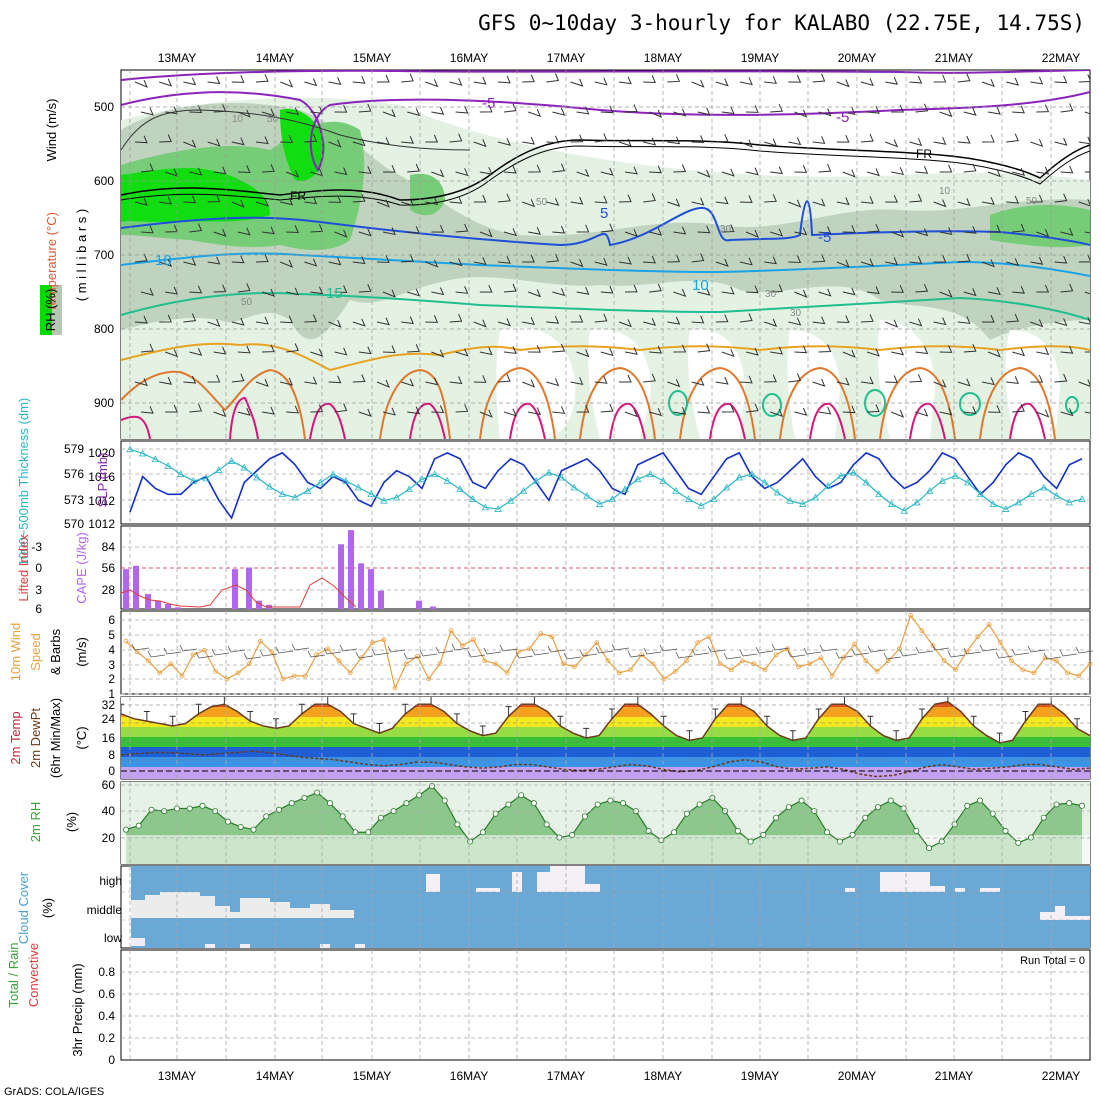 Image resolution: width=1100 pixels, height=1100 pixels. Describe the element at coordinates (566, 1076) in the screenshot. I see `date-label: 17MAY` at that location.